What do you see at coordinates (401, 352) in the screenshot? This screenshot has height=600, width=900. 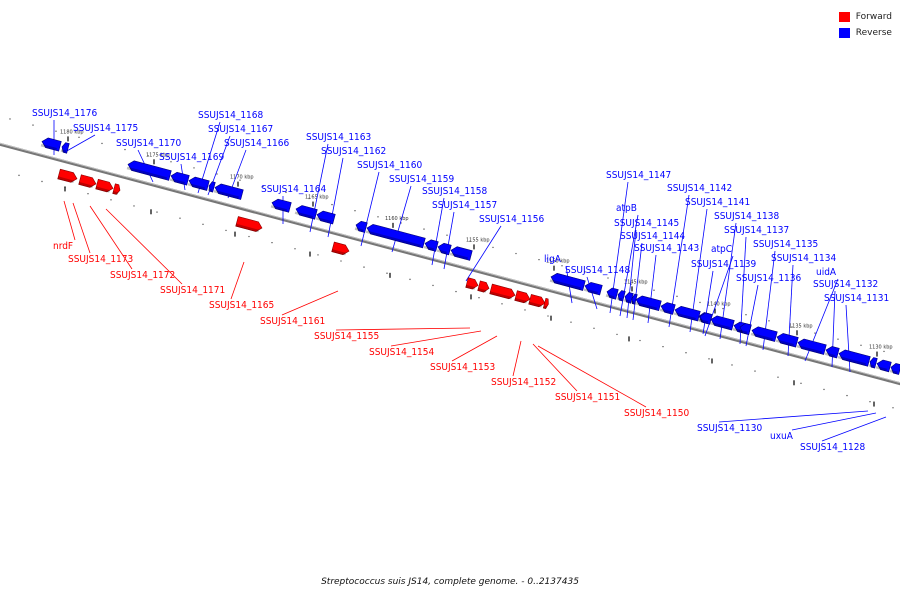 I see `gene-label-ssujs14_1154: SSUJS14_1154` at bounding box center [401, 352].